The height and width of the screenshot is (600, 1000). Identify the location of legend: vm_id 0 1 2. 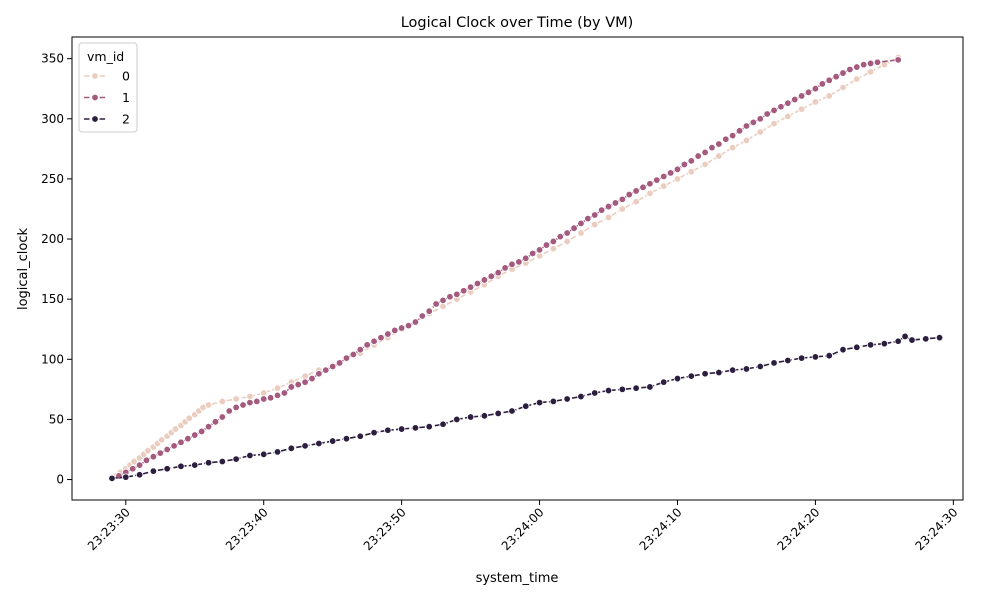
(108, 87).